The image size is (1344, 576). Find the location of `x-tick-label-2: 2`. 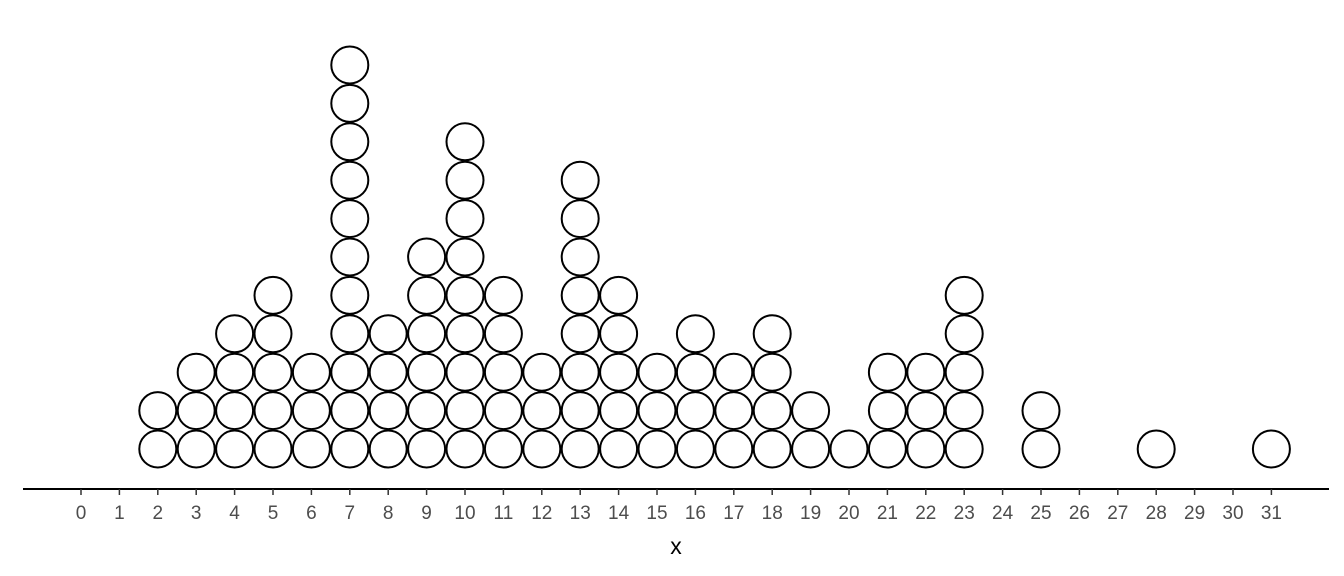

x-tick-label-2: 2 is located at coordinates (158, 513).